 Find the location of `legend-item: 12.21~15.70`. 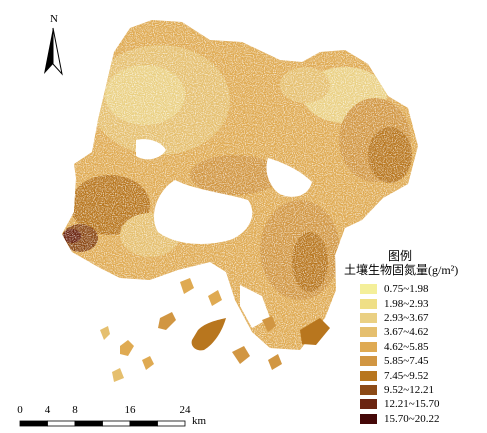

legend-item: 12.21~15.70 is located at coordinates (414, 404).